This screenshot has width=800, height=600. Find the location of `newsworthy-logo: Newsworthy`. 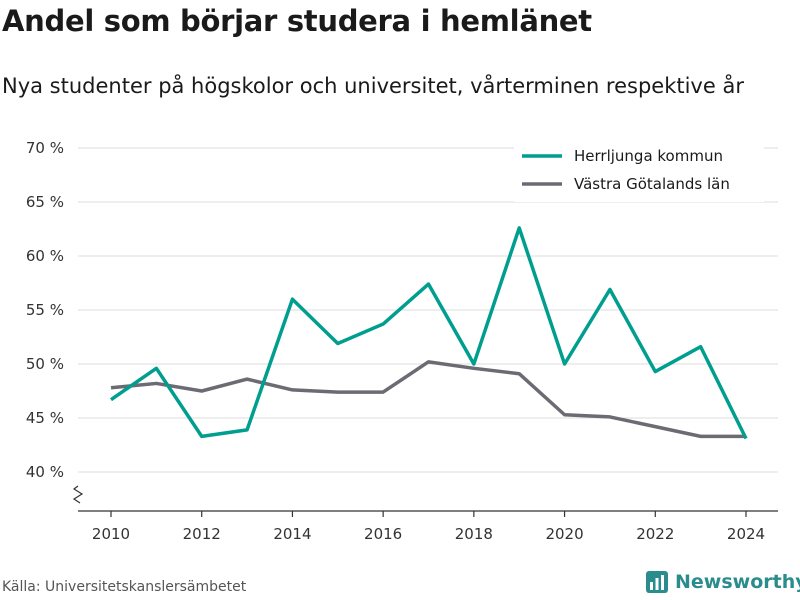

newsworthy-logo: Newsworthy is located at coordinates (722, 582).